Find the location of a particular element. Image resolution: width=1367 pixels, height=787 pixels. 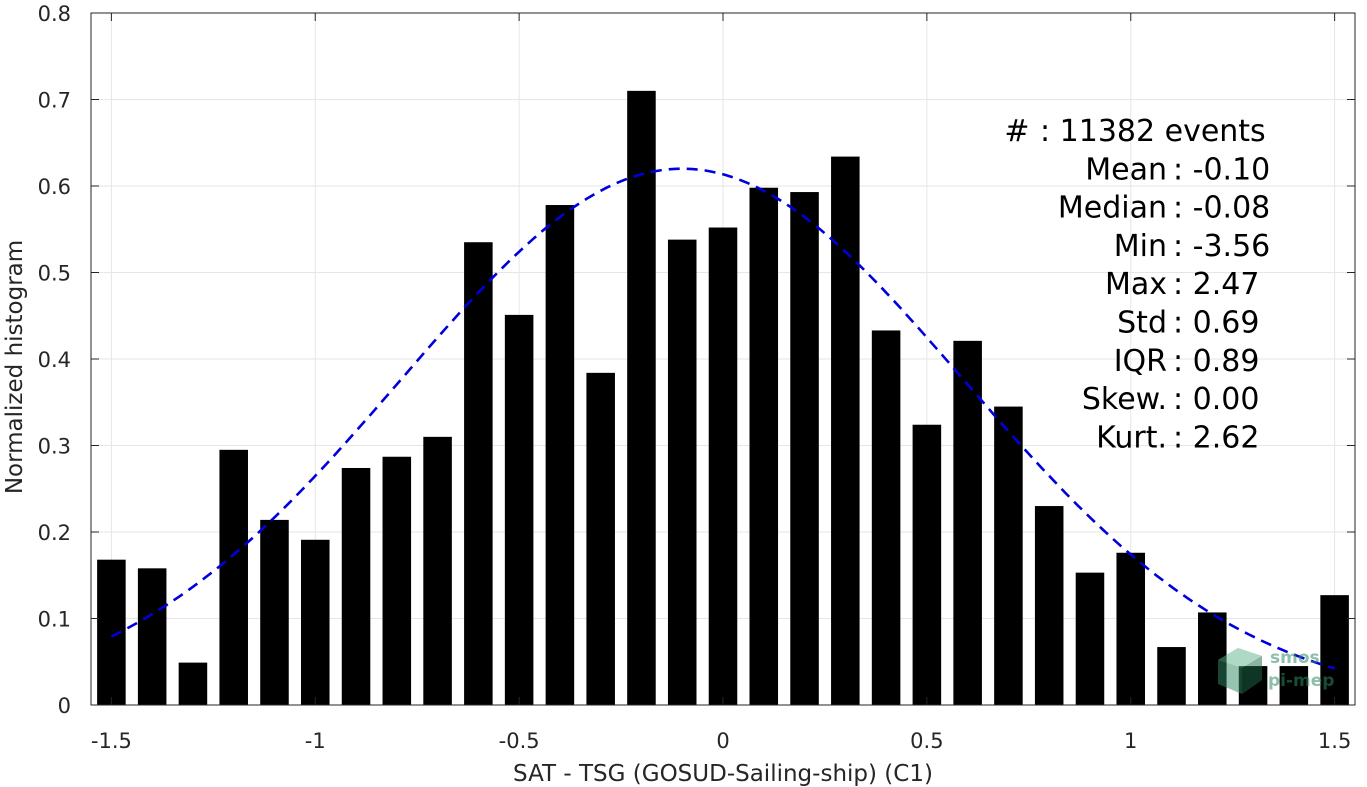

x-tick-label: 1 is located at coordinates (1130, 741).